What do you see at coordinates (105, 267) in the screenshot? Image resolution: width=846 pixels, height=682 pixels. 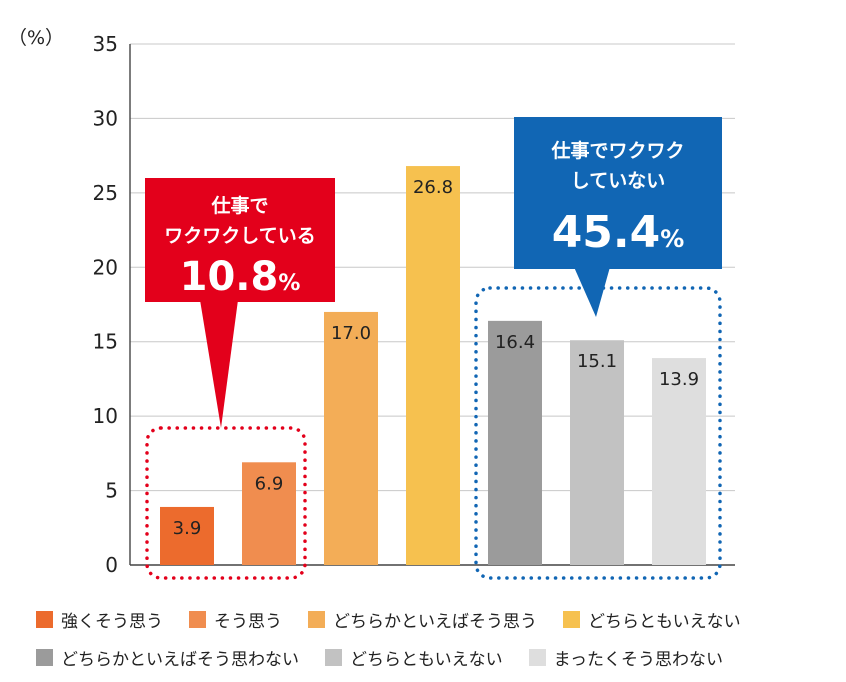 I see `y-tick-label: 20` at bounding box center [105, 267].